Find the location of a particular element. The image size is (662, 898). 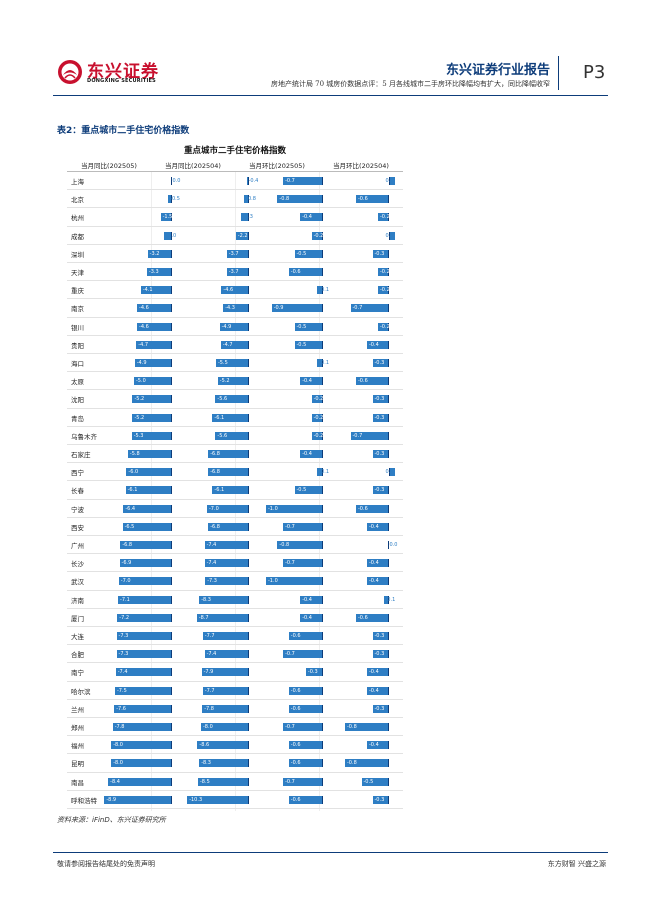

table-row: 宁波 -6.4 -7.0 -1.0 -0.6 is located at coordinates (235, 509).